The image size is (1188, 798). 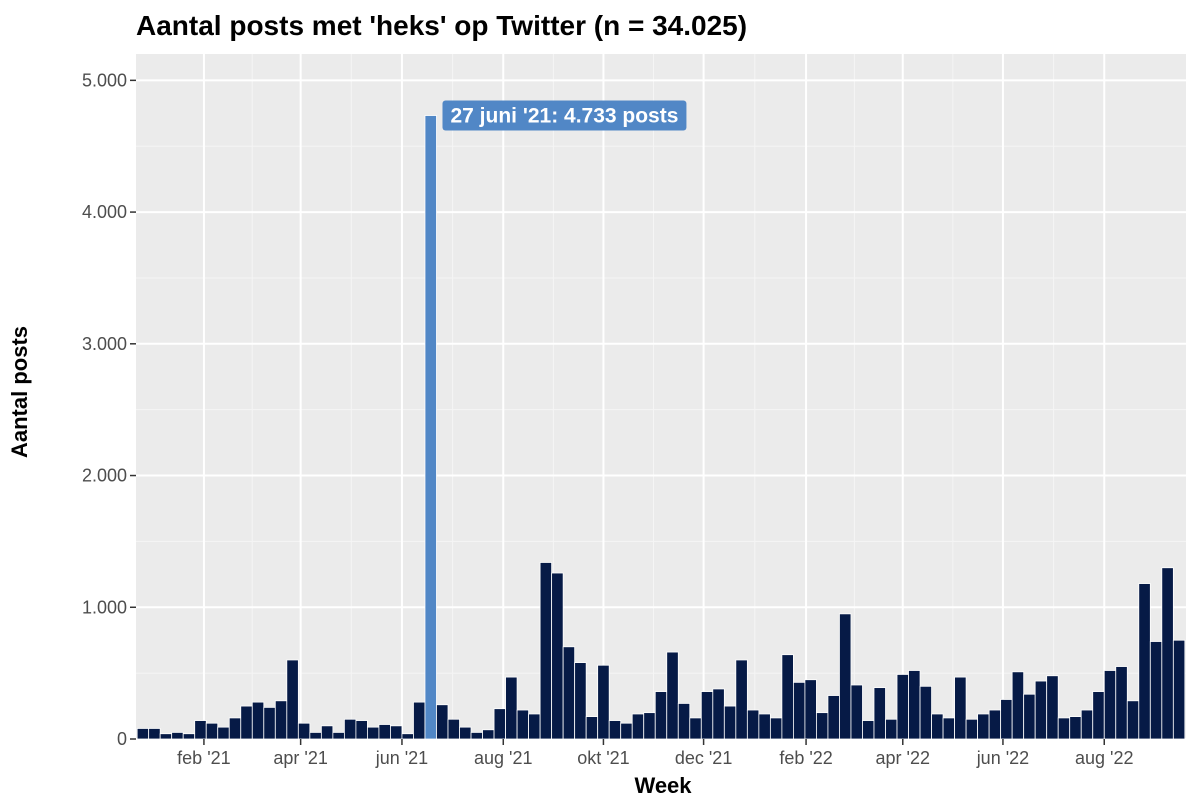 I want to click on x-tick-label: aug '21, so click(x=503, y=758).